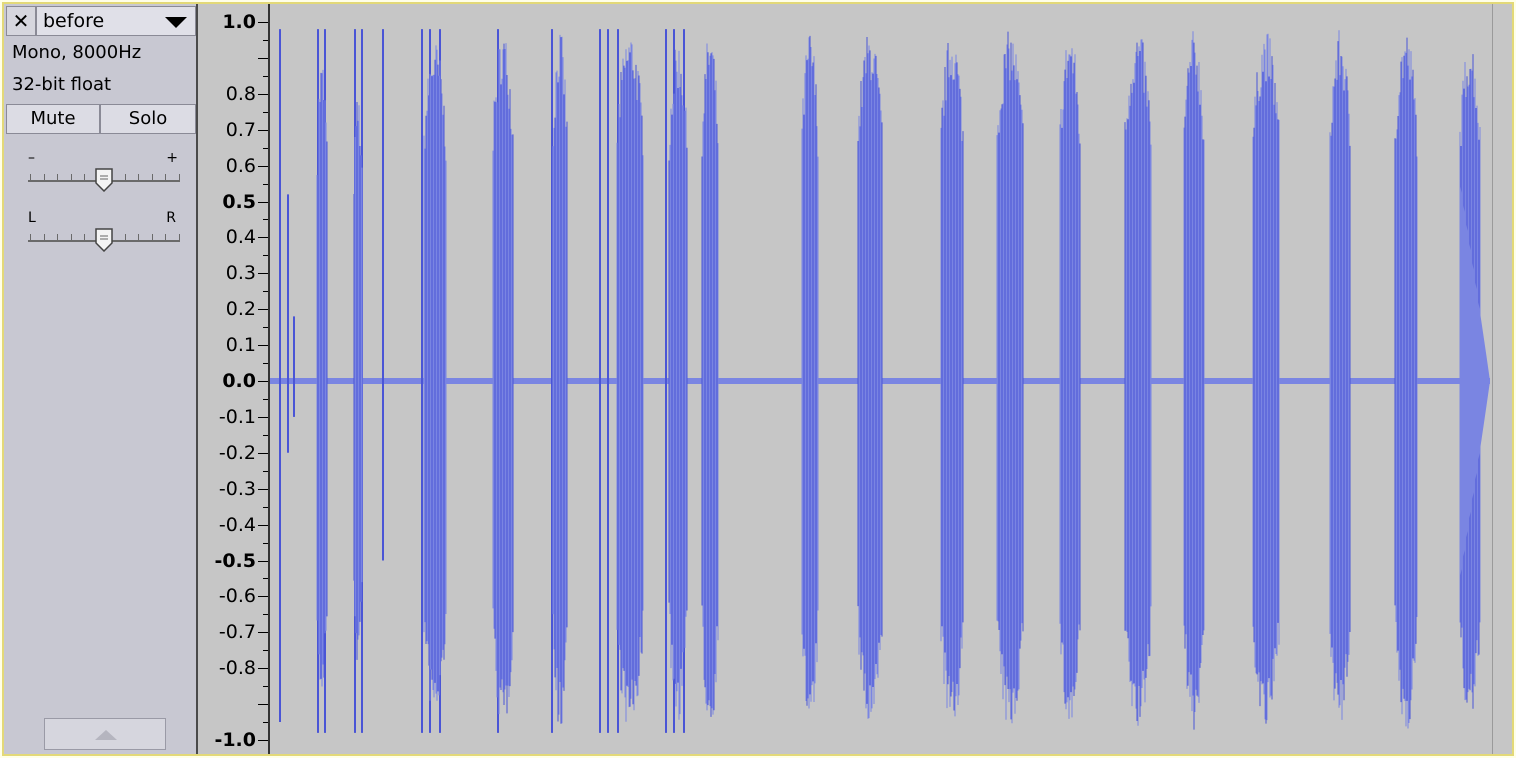 Image resolution: width=1516 pixels, height=758 pixels. Describe the element at coordinates (237, 416) in the screenshot. I see `ruler-label: -0.1` at that location.